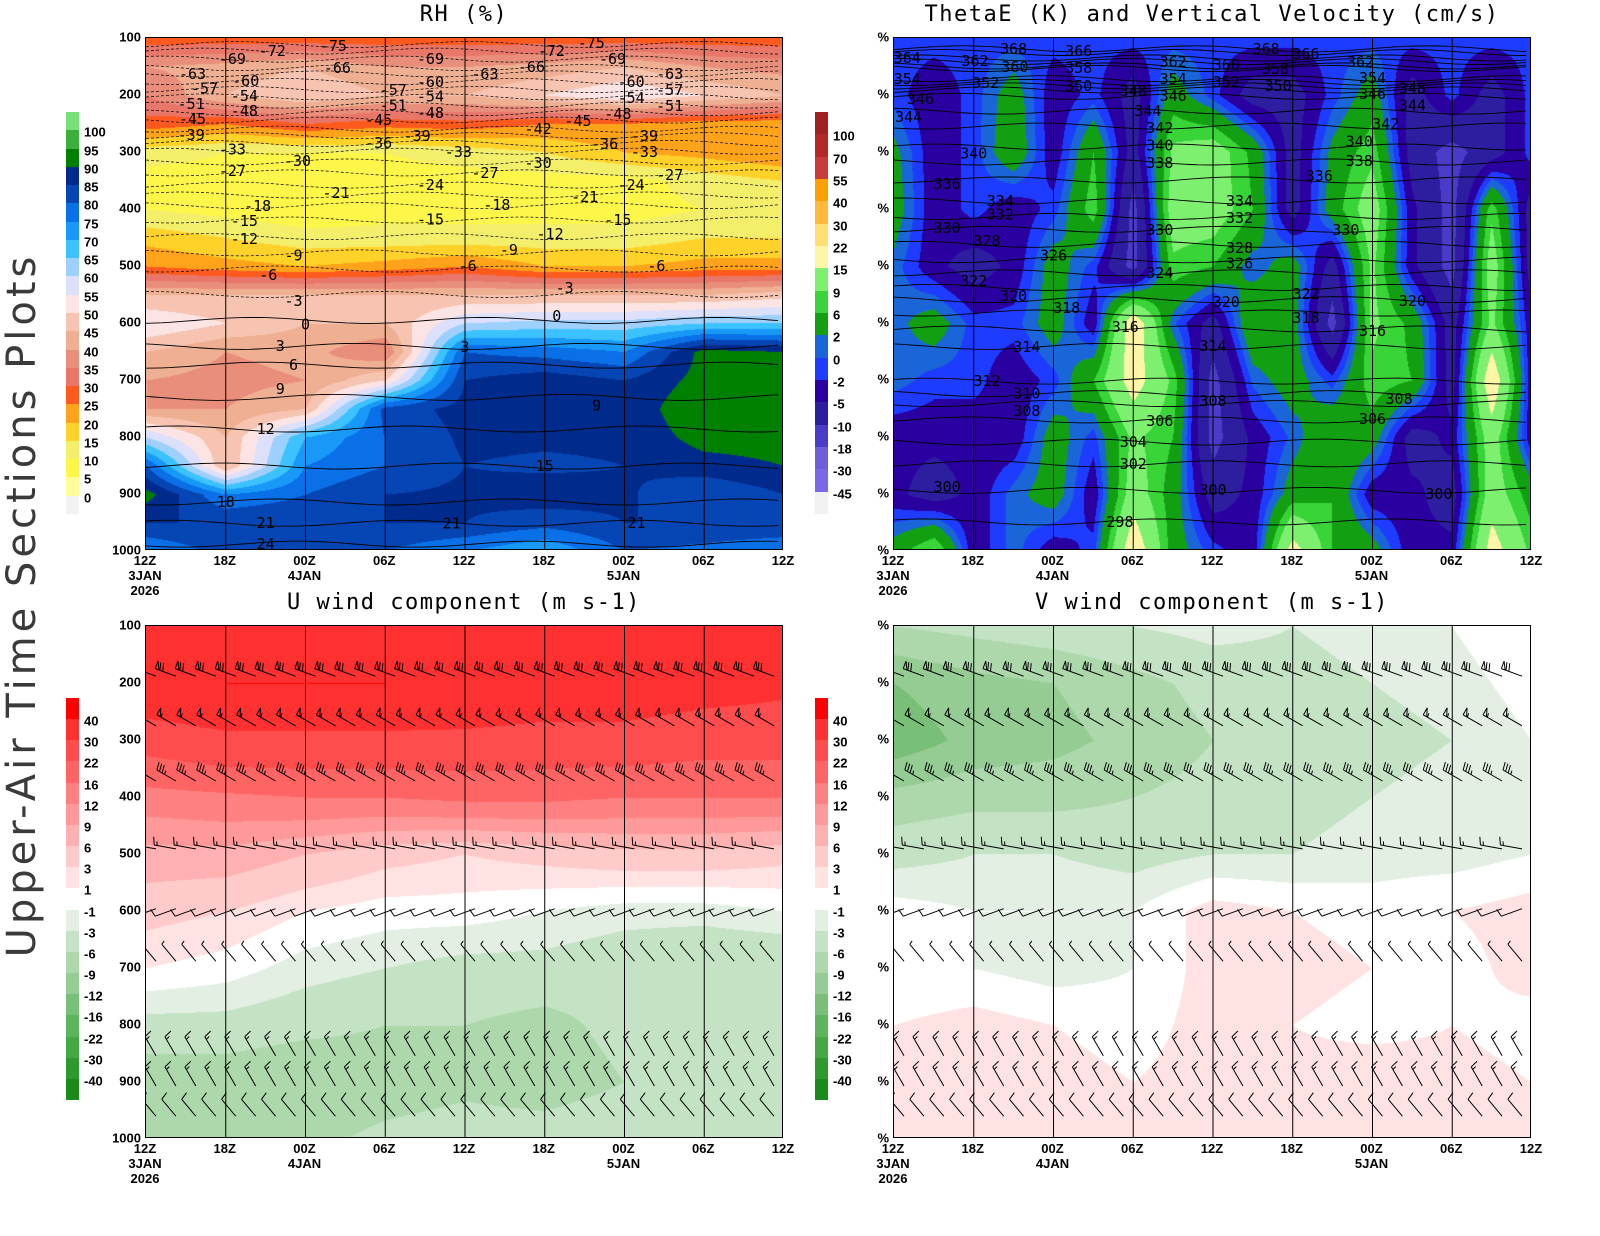 This screenshot has width=1600, height=1236. I want to click on contour-label: 364, so click(907, 58).